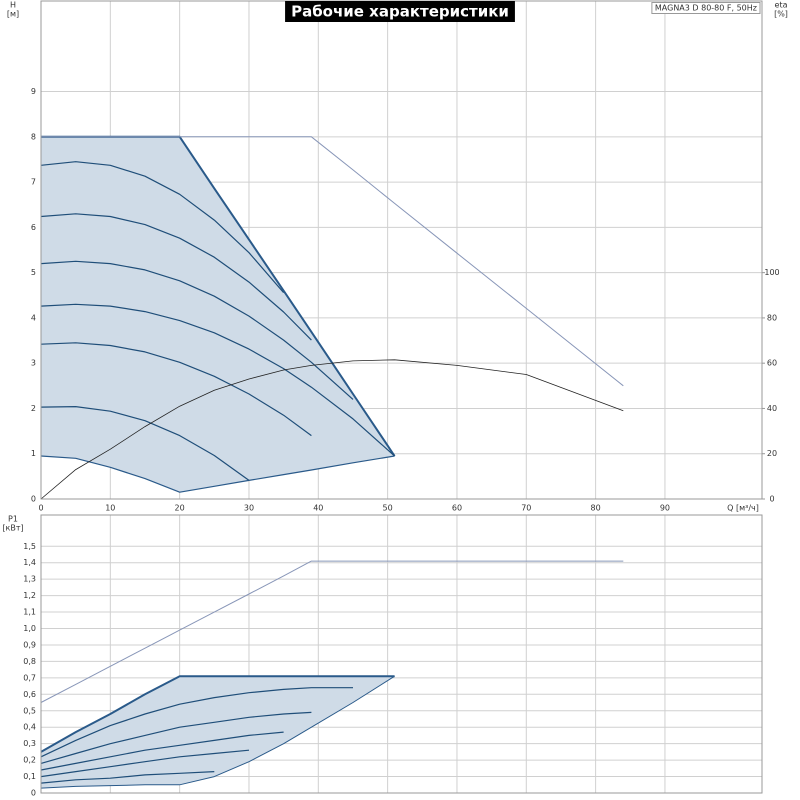 The width and height of the screenshot is (800, 800). I want to click on y-tick-label: 0,2, so click(29, 760).